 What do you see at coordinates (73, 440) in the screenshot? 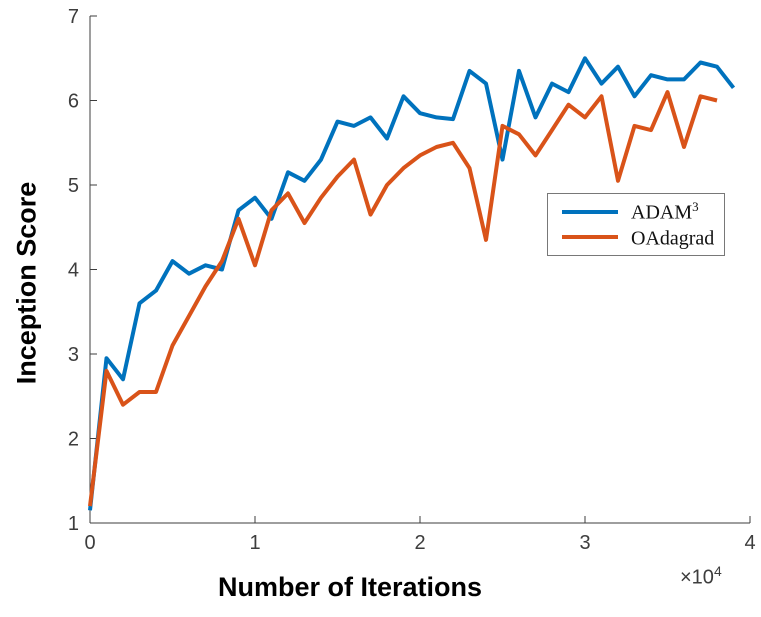
I see `y-tick-label: 2` at bounding box center [73, 440].